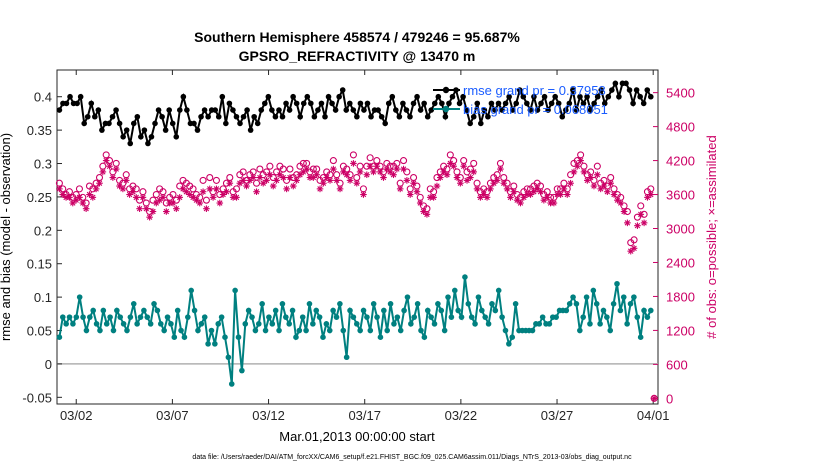  I want to click on right-tick-label: 1800, so click(680, 296).